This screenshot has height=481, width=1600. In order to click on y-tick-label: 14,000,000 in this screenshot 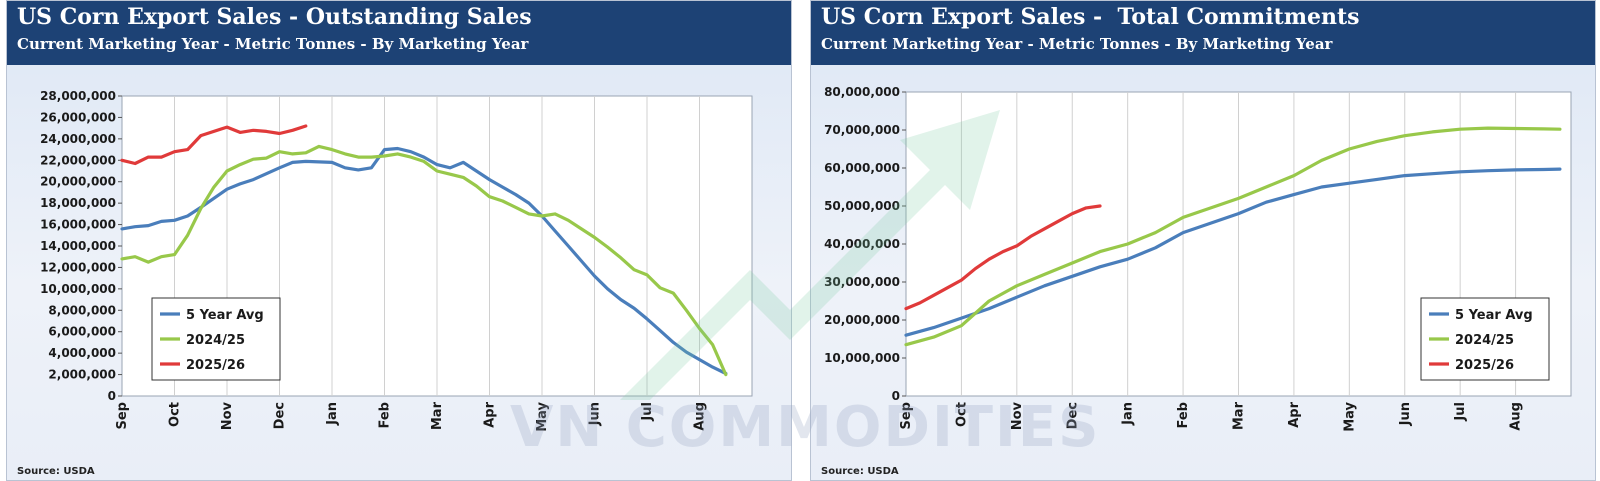, I will do `click(78, 246)`.